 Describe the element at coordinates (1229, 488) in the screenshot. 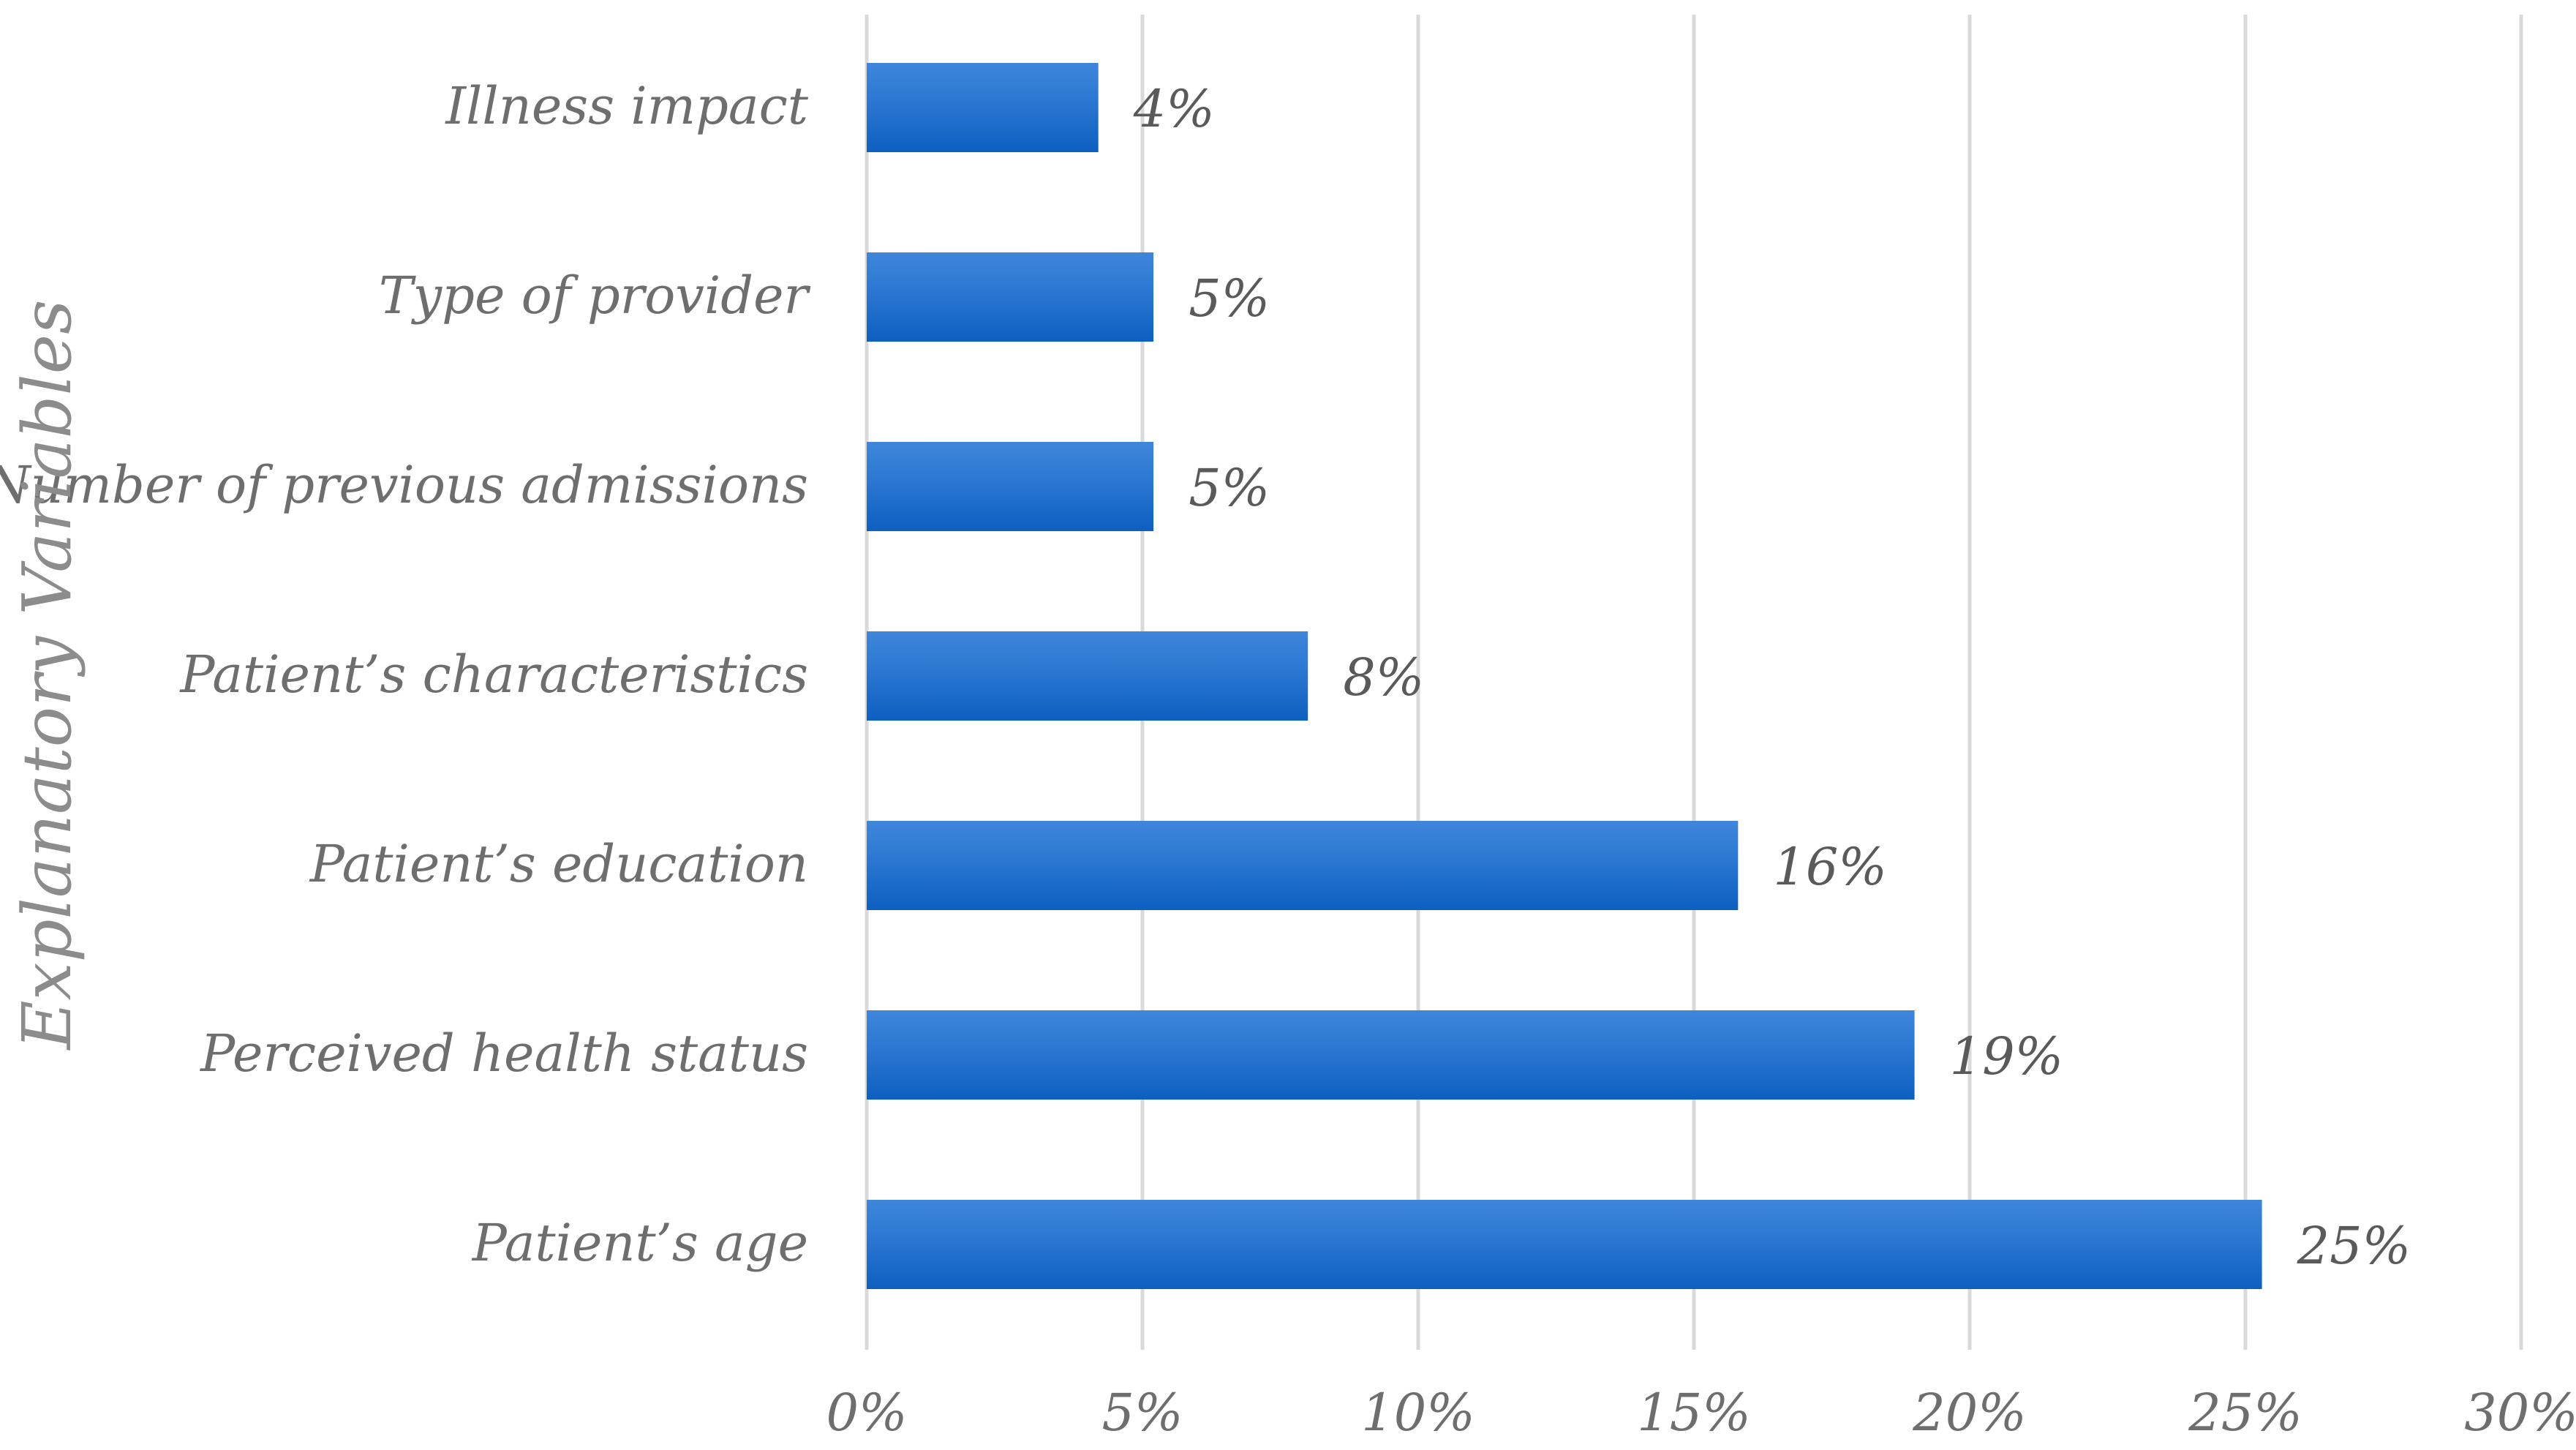

I see `data-label-2: 5%` at that location.